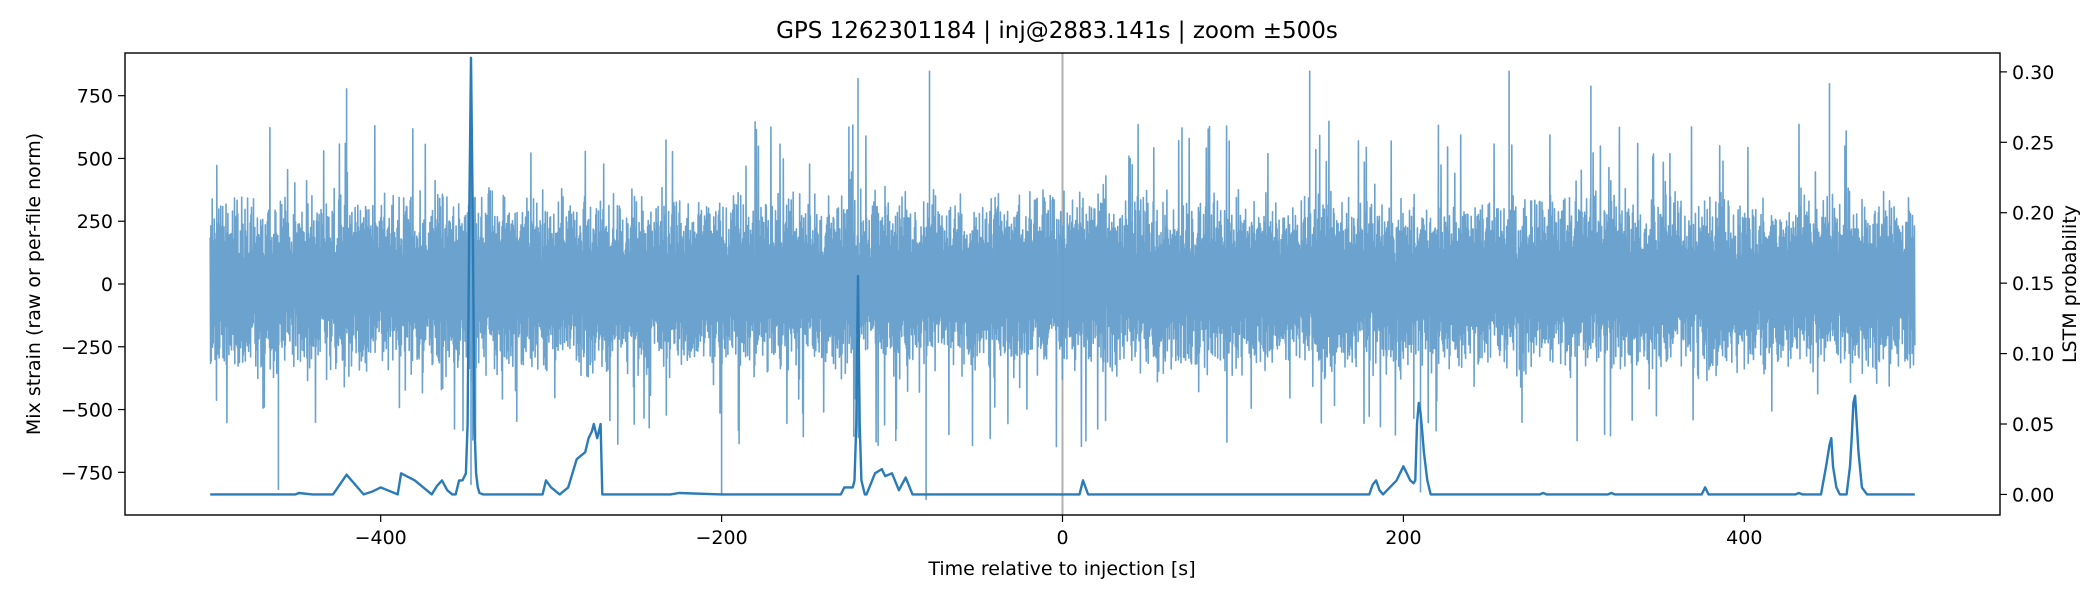 The image size is (2100, 600). I want to click on y-right-tick-label: 0.25, so click(2033, 143).